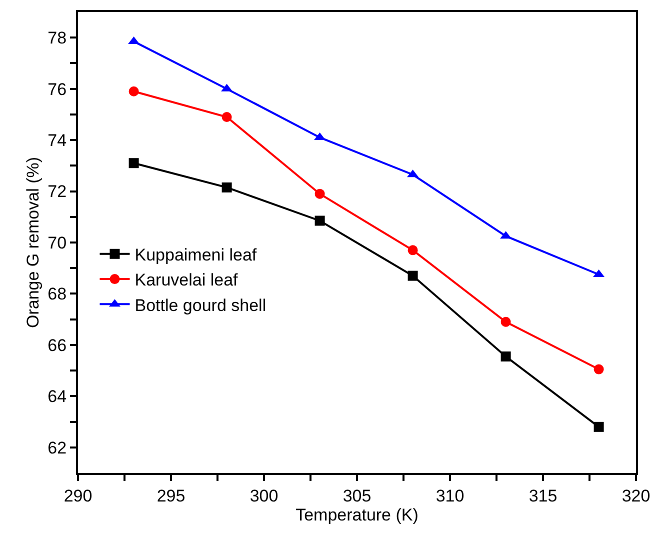  Describe the element at coordinates (636, 496) in the screenshot. I see `x-tick-label: 320` at that location.